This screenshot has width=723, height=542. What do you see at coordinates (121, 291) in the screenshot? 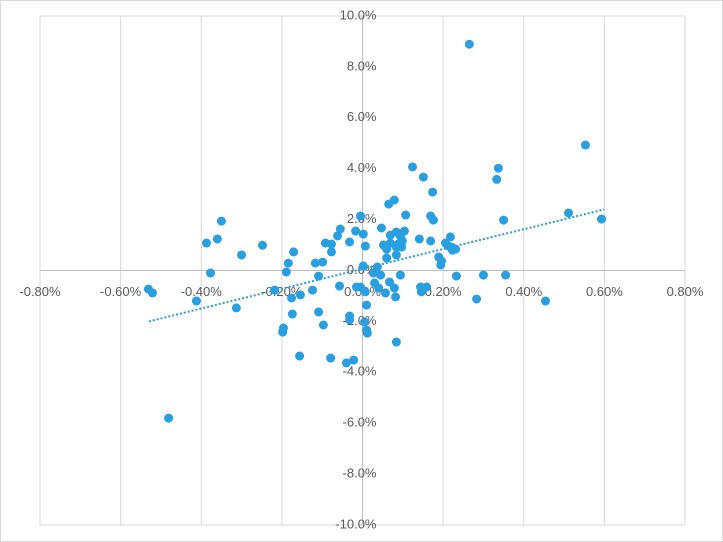
I see `x-tick-label: -0.60%` at bounding box center [121, 291].